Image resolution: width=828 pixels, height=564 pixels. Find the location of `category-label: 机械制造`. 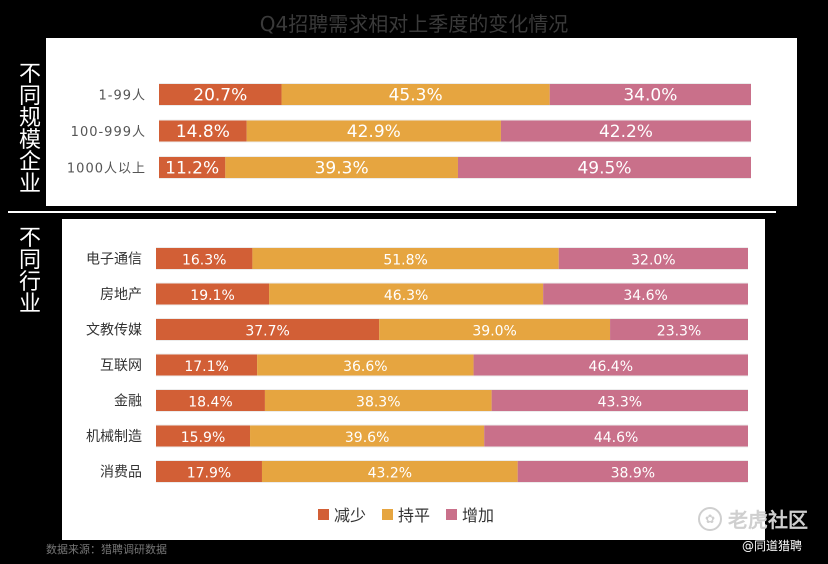

category-label: 机械制造 is located at coordinates (114, 437).